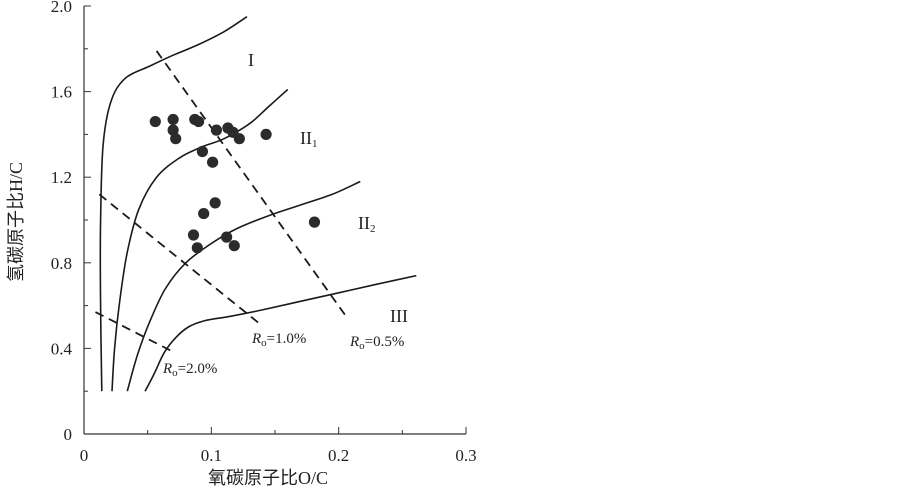 The image size is (903, 493). Describe the element at coordinates (68, 434) in the screenshot. I see `y-tick-label: 0` at that location.